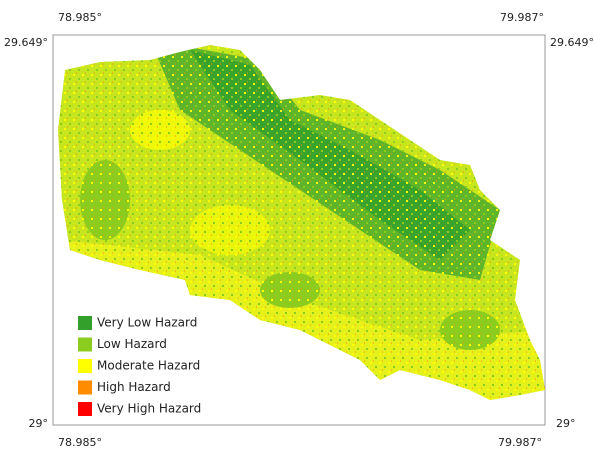 Image resolution: width=594 pixels, height=461 pixels. I want to click on legend-label: High Hazard, so click(134, 387).